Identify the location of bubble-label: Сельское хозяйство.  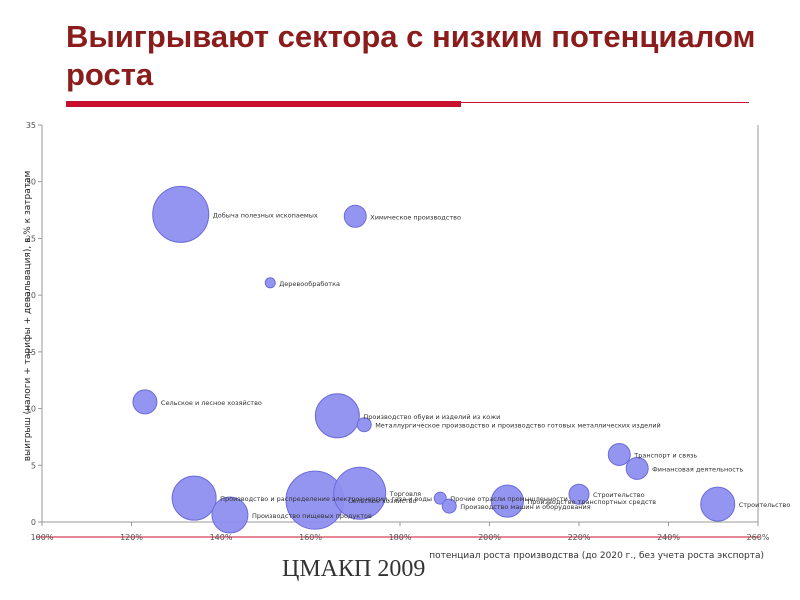
(382, 501).